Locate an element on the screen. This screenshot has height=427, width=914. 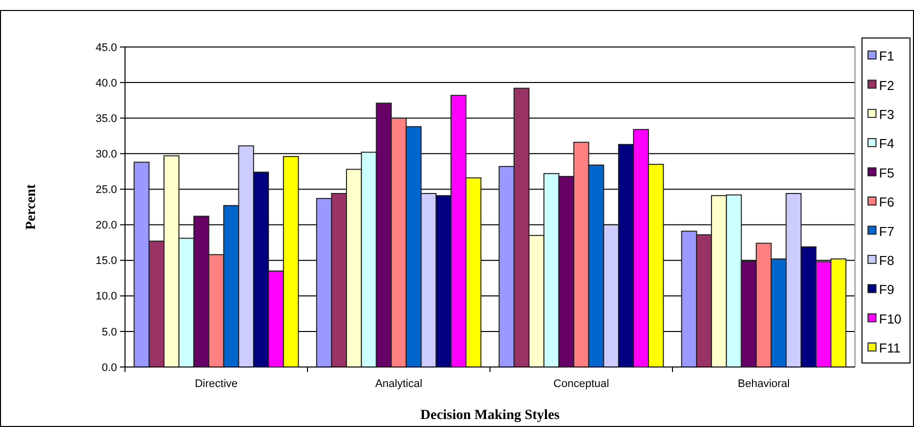
y-tick-label: 30.0 is located at coordinates (106, 154).